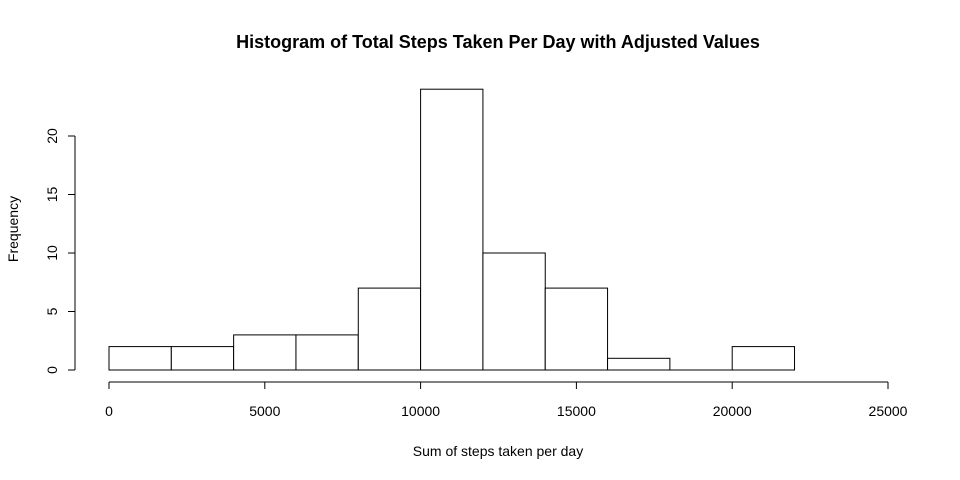  Describe the element at coordinates (420, 411) in the screenshot. I see `x-tick-label-2: 10000` at that location.